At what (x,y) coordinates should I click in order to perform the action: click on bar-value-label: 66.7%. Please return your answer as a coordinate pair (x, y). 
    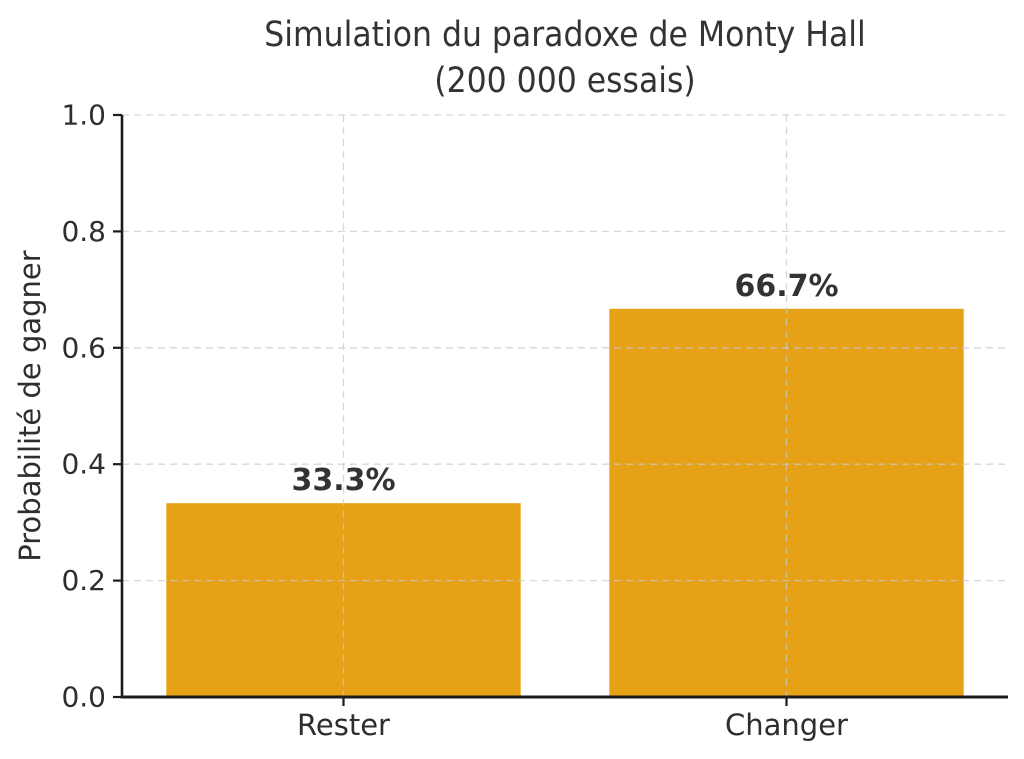
    Looking at the image, I should click on (786, 286).